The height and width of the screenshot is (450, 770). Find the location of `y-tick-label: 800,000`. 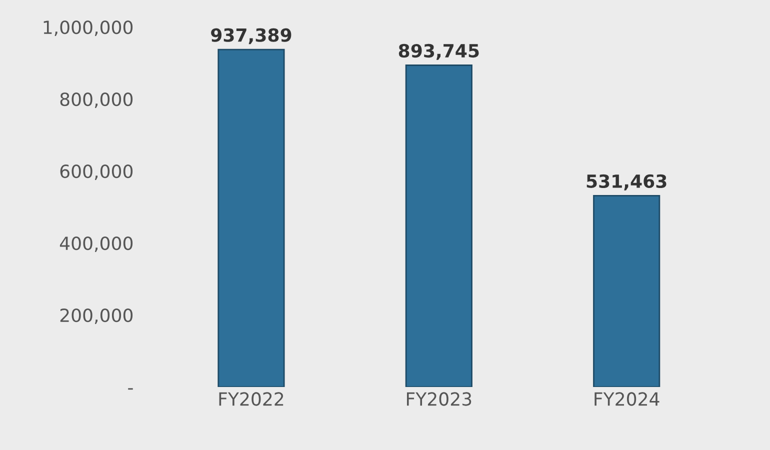

y-tick-label: 800,000 is located at coordinates (96, 100).